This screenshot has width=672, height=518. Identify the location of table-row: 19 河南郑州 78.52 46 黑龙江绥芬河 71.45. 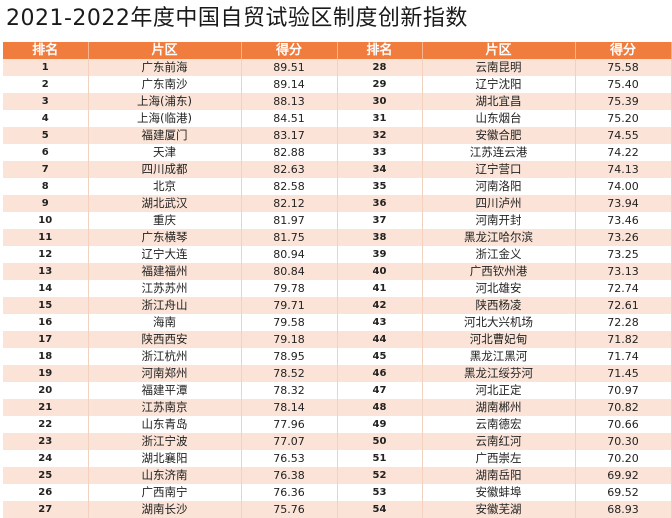
(337, 373).